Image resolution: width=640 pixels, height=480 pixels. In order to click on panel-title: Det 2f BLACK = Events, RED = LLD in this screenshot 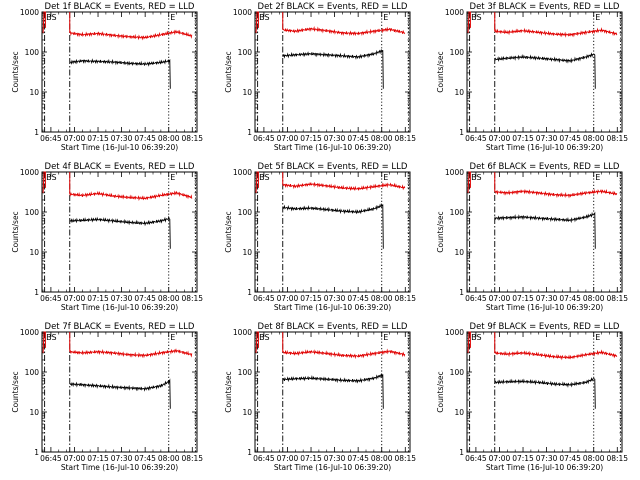, I will do `click(333, 7)`.